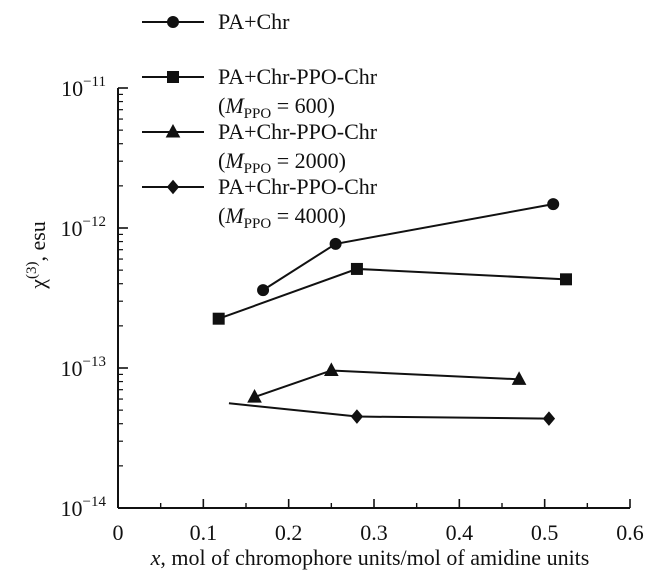  I want to click on y-axis-label: χ(3), esu, so click(37, 255).